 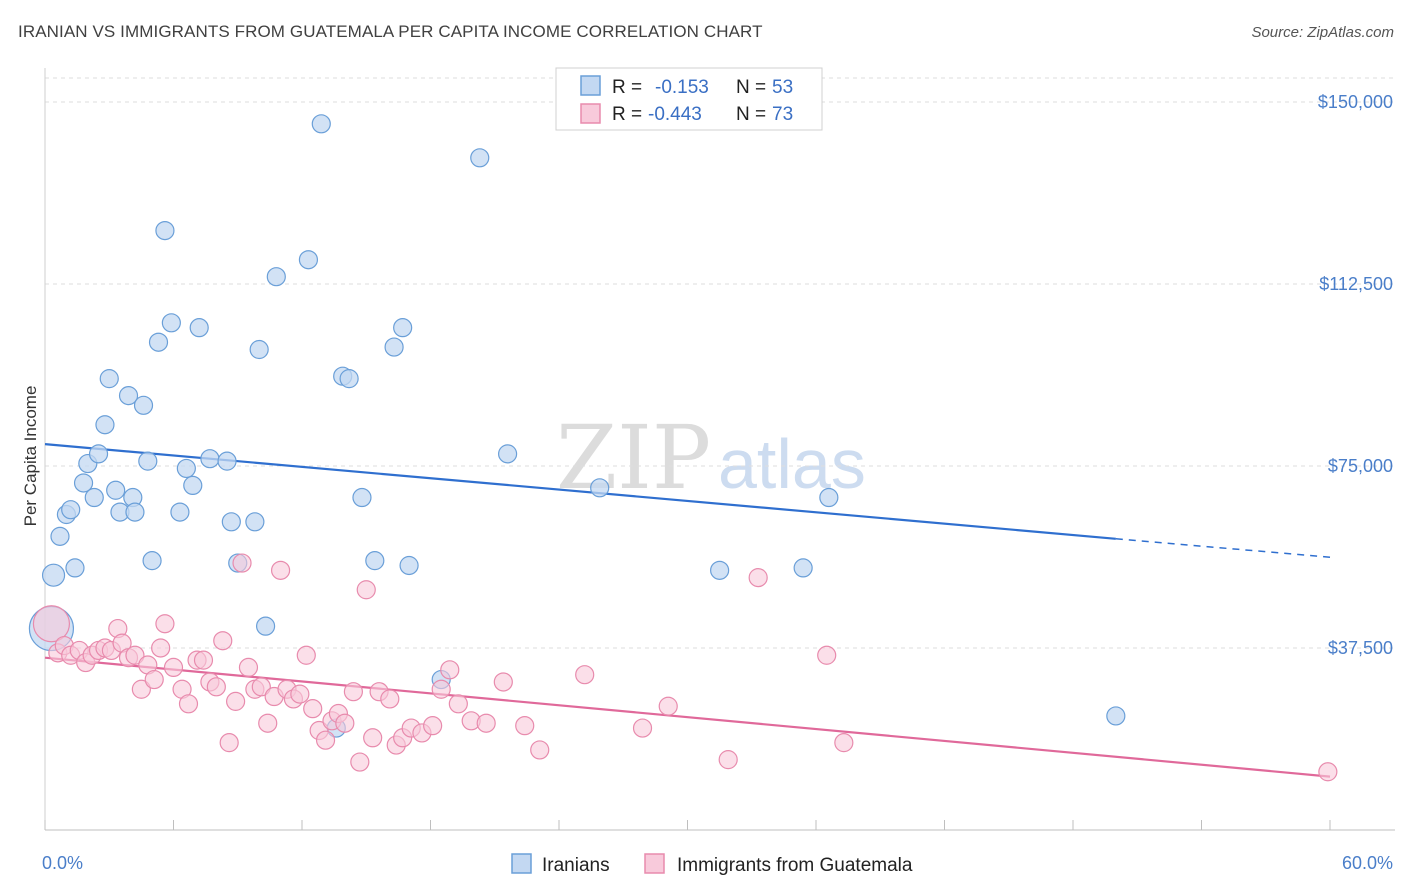 What do you see at coordinates (590, 113) in the screenshot?
I see `legend-swatch-guatemala` at bounding box center [590, 113].